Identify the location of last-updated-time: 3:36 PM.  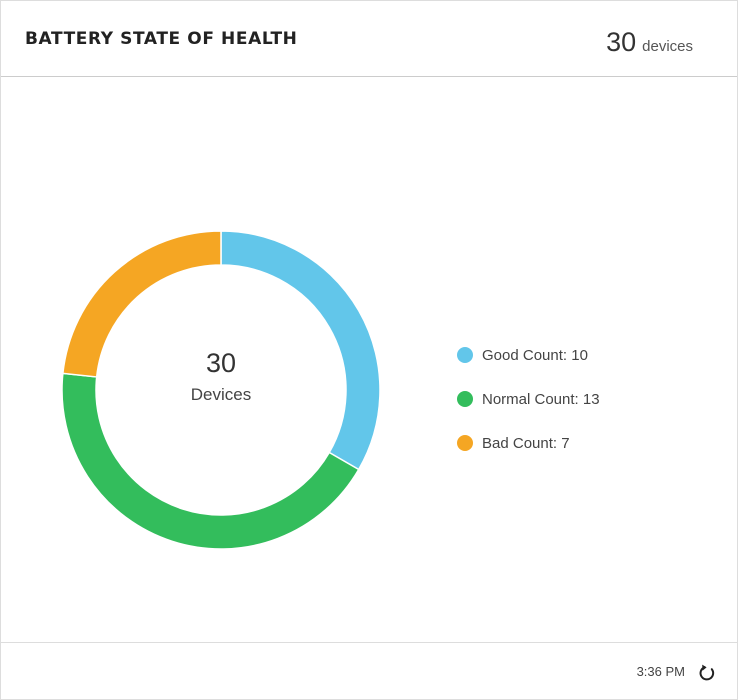
(660, 671).